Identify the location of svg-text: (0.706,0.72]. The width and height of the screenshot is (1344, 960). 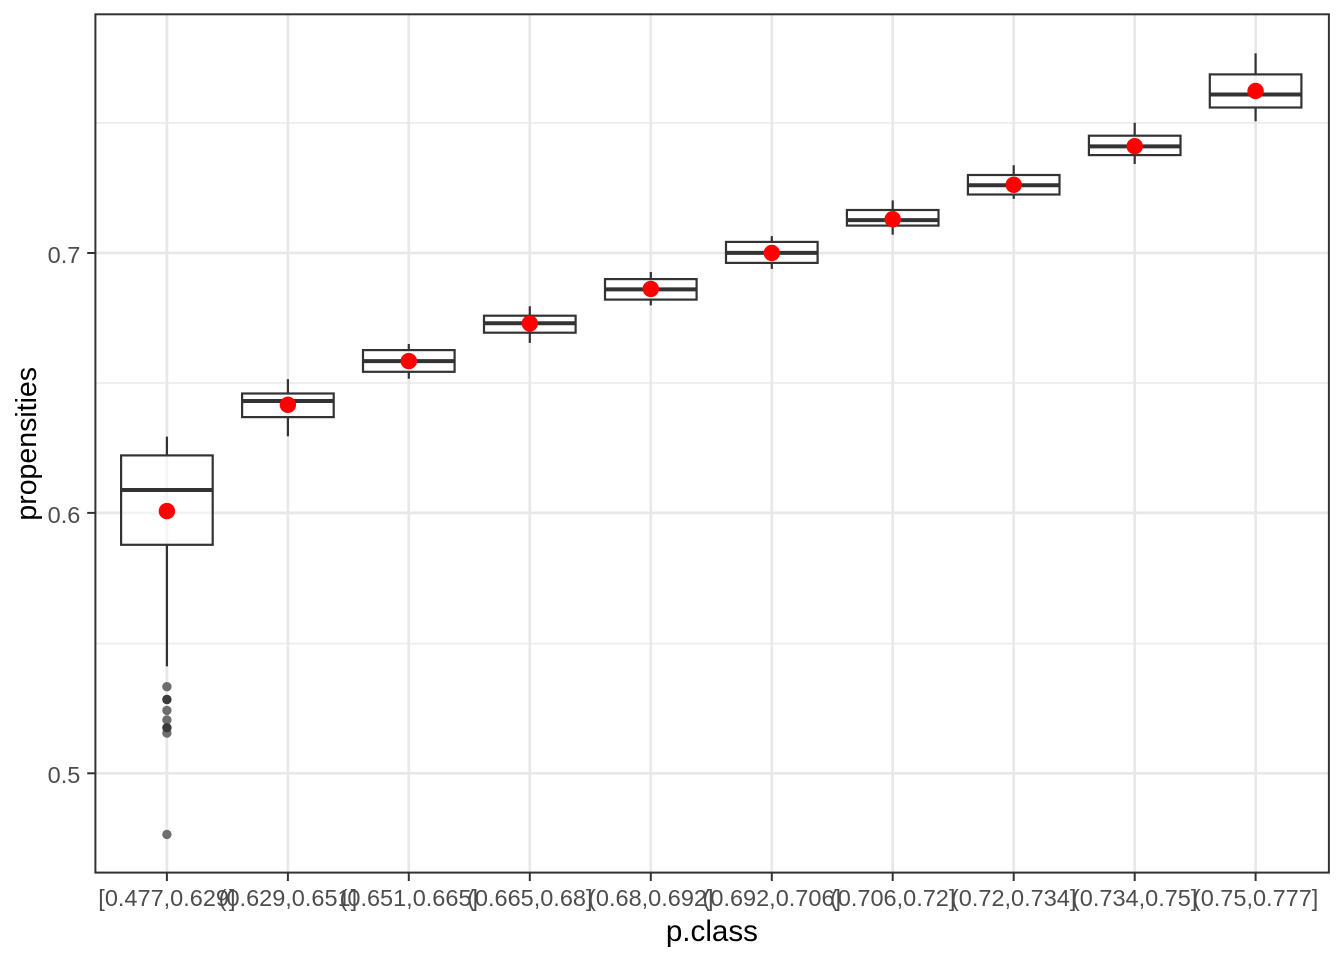
(892, 898).